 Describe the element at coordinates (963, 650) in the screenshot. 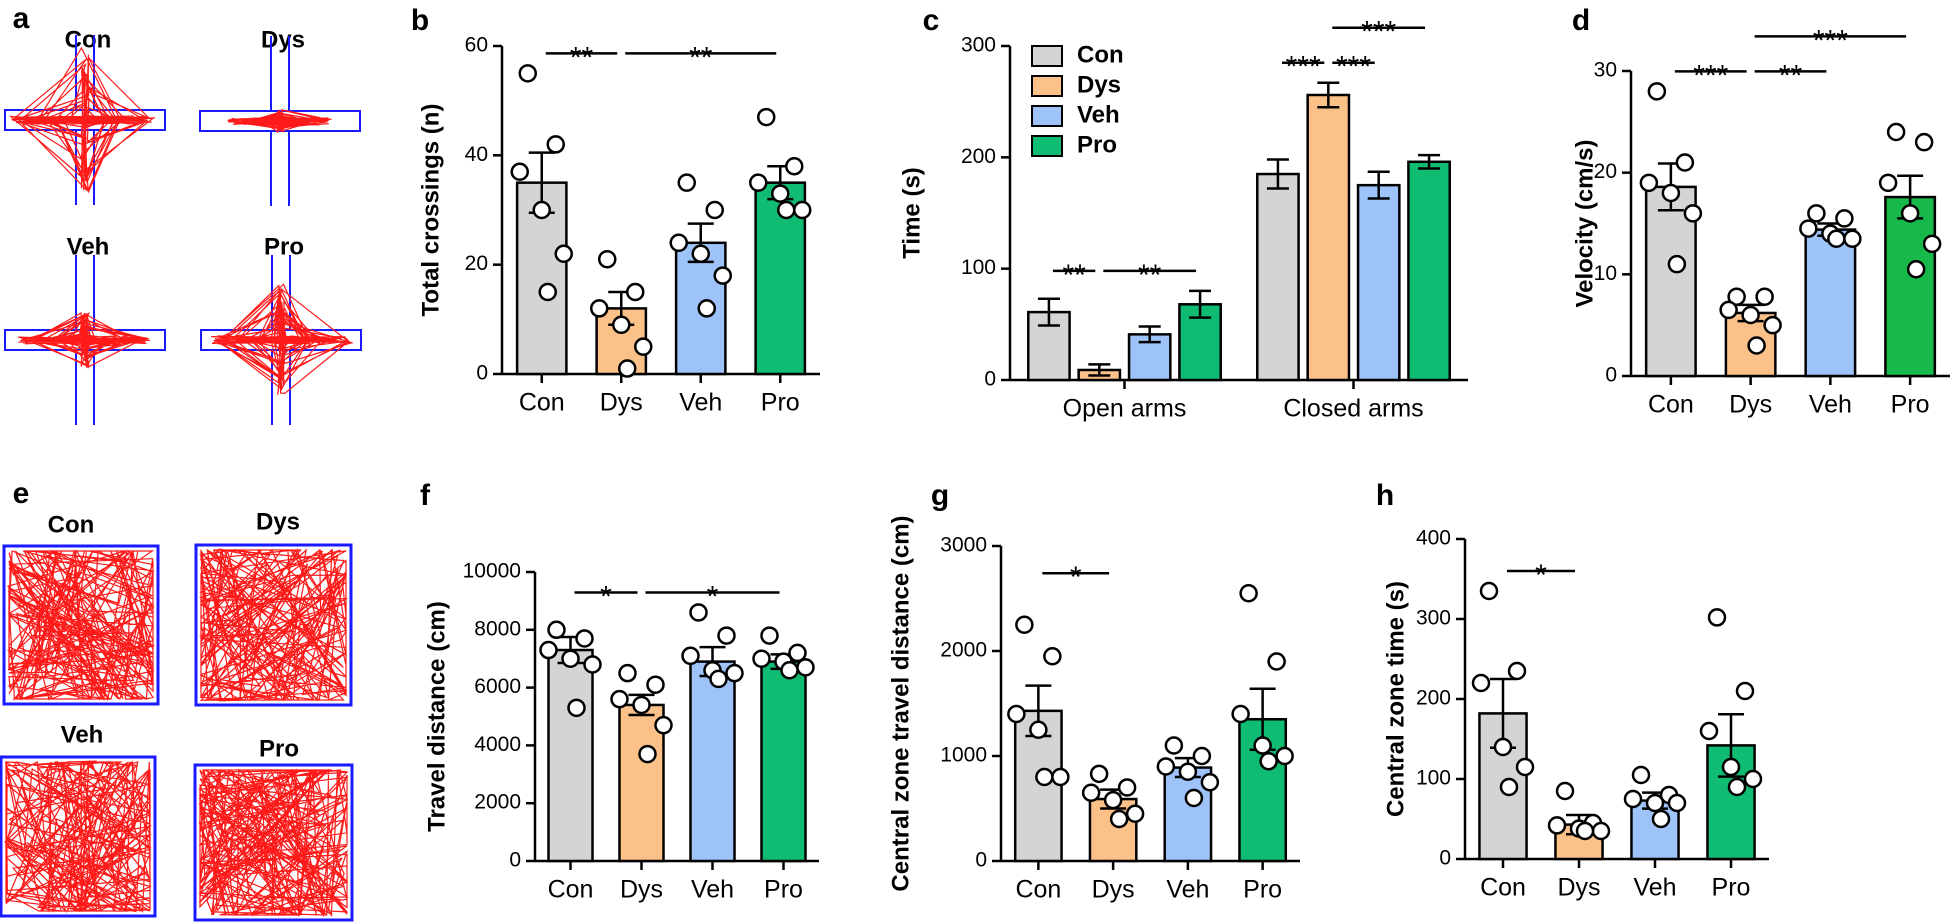

I see `y-tick-label: 2000` at that location.